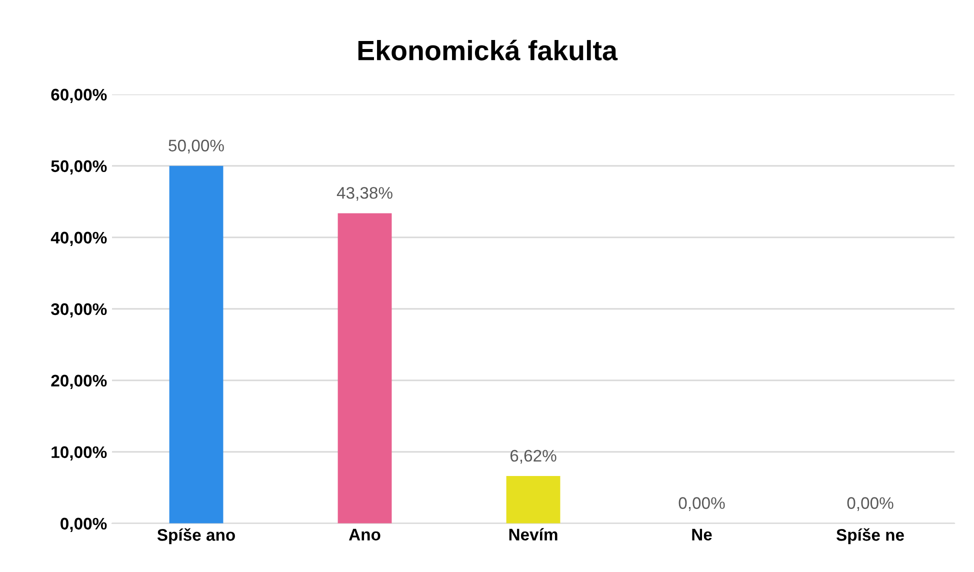  I want to click on y-tick-label: 30,00%, so click(79, 310).